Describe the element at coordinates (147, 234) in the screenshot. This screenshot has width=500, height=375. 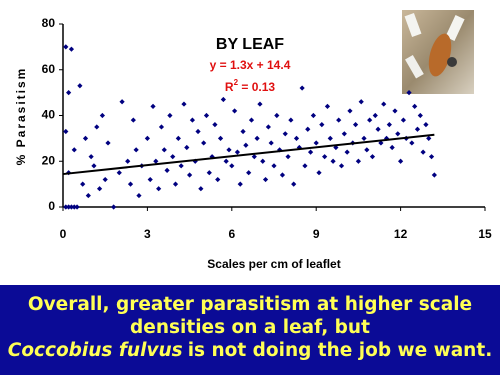
I see `x-tick-label: 3` at that location.